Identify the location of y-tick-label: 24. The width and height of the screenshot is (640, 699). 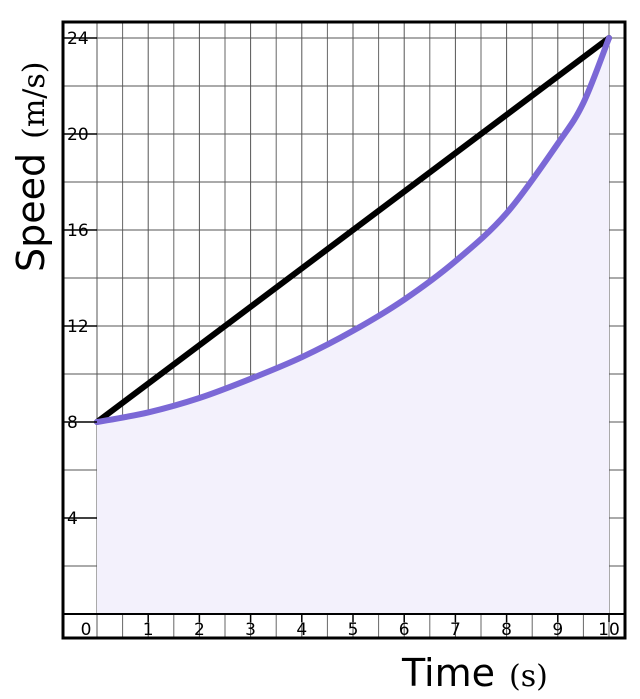
(78, 39).